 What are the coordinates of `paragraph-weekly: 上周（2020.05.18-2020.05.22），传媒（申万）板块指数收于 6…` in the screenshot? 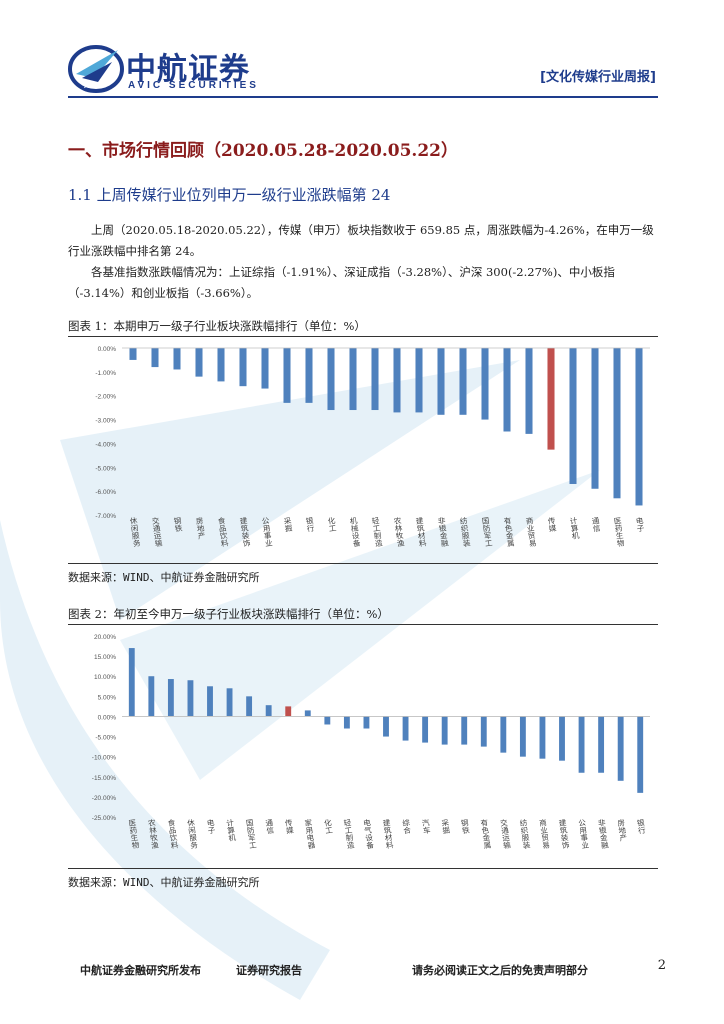 It's located at (361, 240).